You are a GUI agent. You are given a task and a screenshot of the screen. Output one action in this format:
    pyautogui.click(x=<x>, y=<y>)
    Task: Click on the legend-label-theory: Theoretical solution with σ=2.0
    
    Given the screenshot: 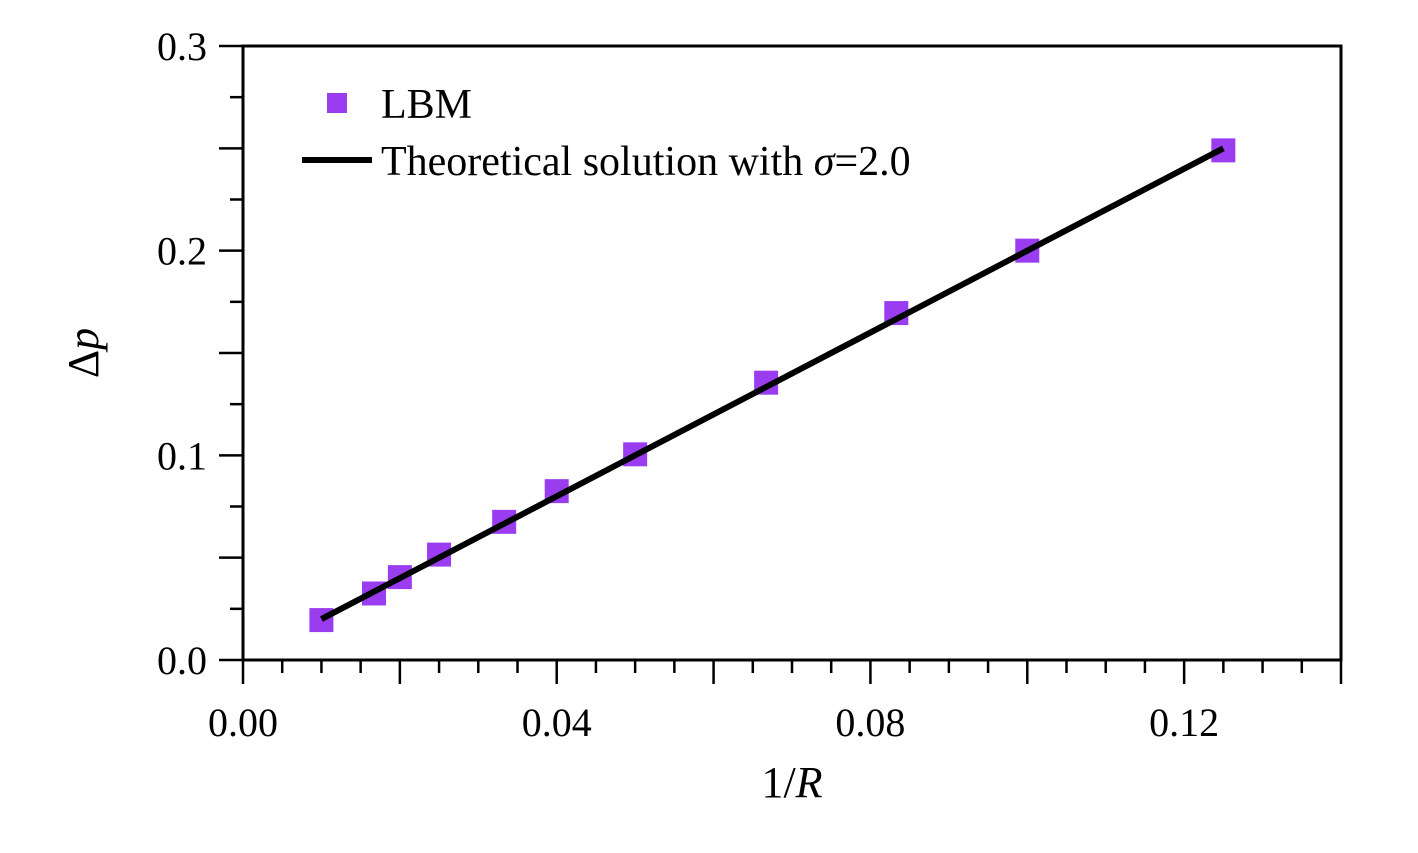 What is the action you would take?
    pyautogui.click(x=646, y=162)
    